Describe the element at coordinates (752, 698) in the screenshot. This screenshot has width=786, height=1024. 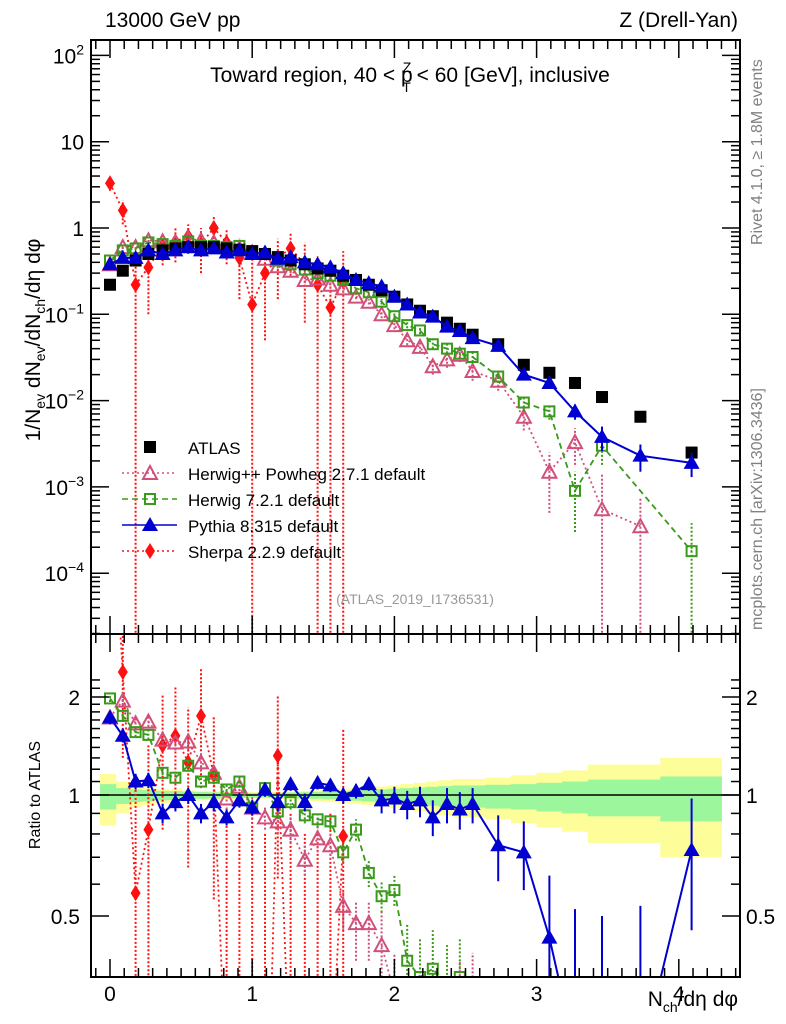
I see `ratio-ytick-label-right: 2` at that location.